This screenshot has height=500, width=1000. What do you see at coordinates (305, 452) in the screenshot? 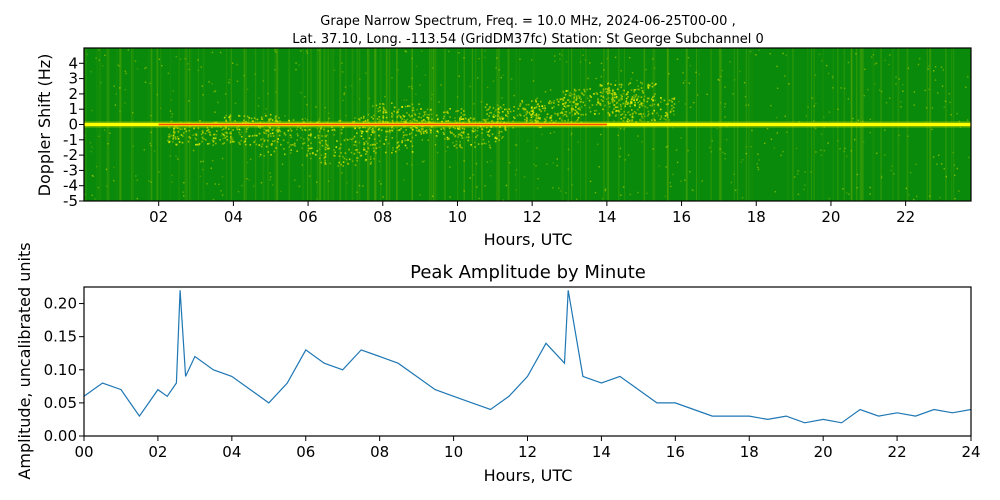
I see `amplitude-x-tick-label: 06` at bounding box center [305, 452].